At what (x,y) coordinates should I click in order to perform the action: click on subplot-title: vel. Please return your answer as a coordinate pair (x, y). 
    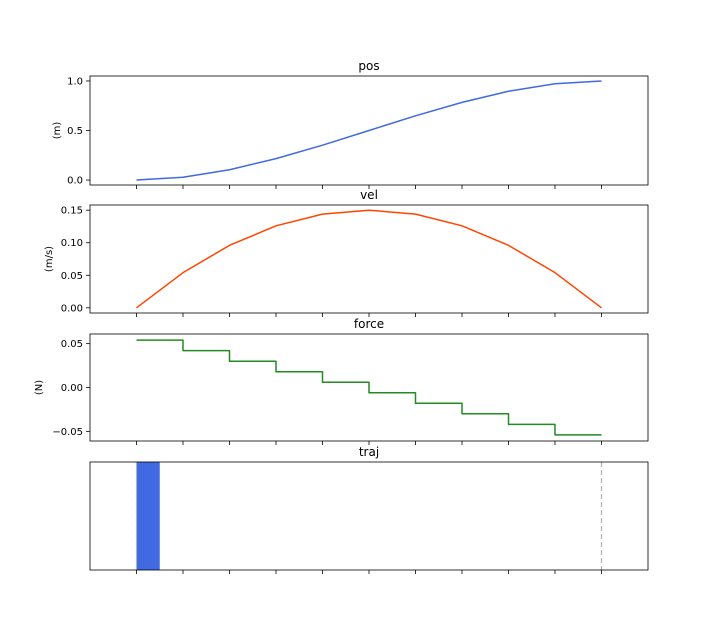
    Looking at the image, I should click on (369, 195).